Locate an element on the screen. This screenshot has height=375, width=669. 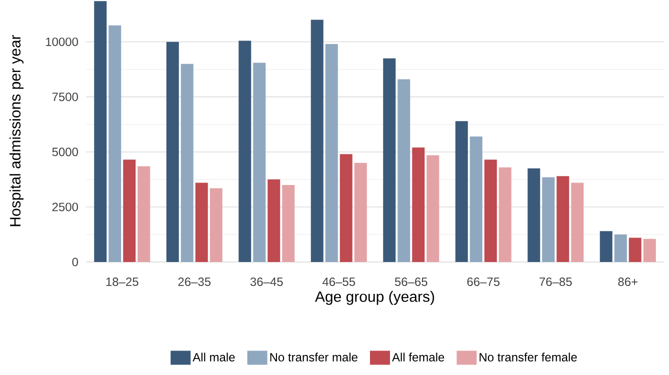
x-tick-label: 18–25 is located at coordinates (122, 282).